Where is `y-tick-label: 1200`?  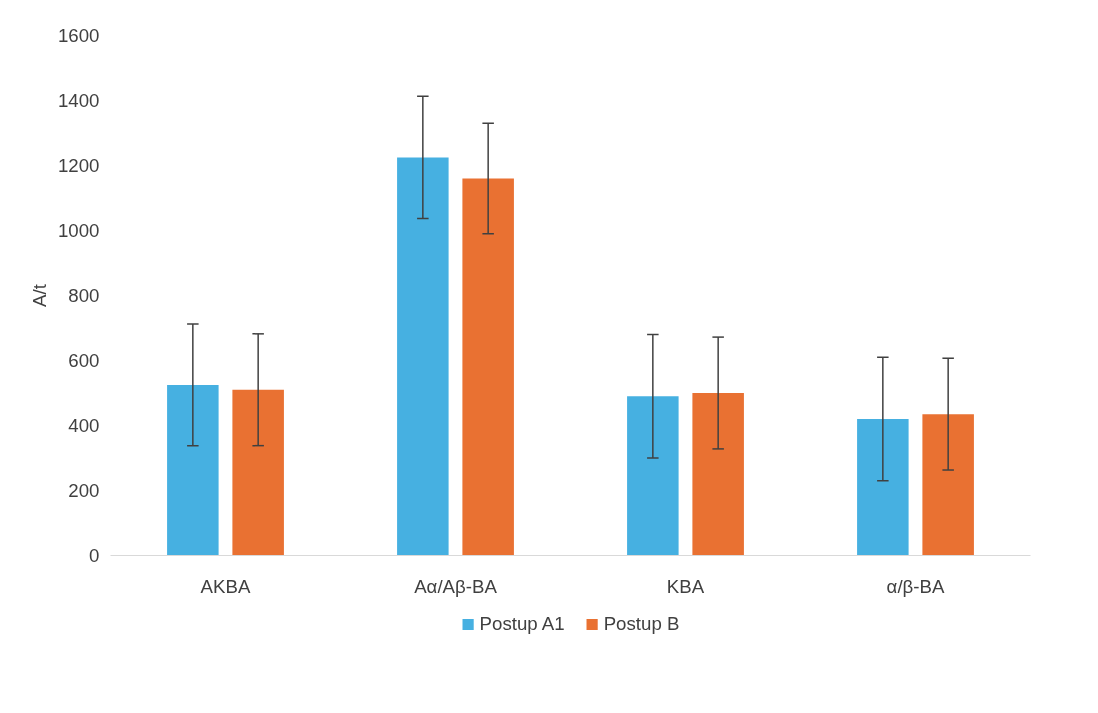
y-tick-label: 1200 is located at coordinates (79, 165).